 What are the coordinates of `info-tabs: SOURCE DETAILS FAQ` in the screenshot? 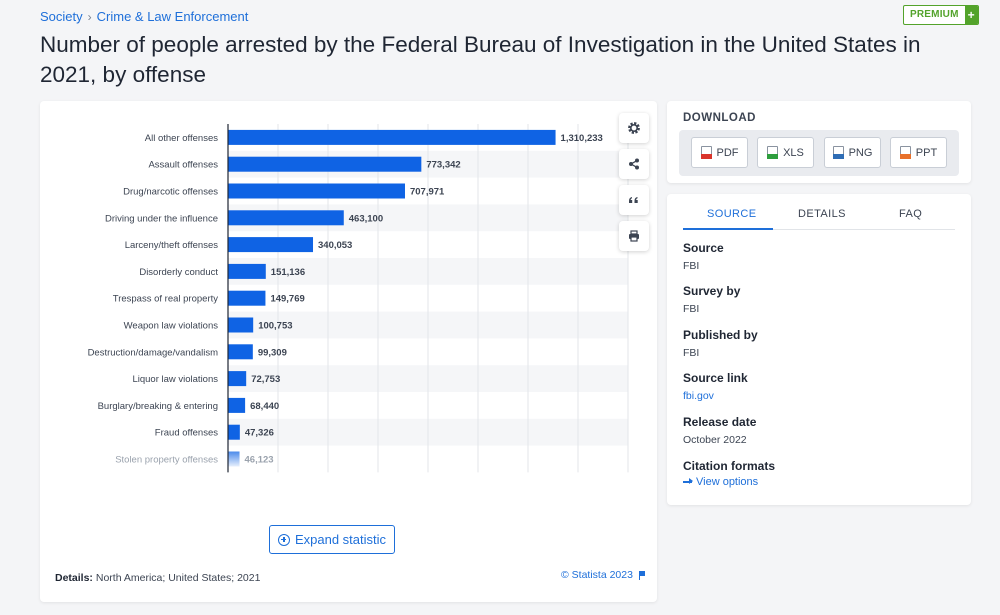 It's located at (819, 219).